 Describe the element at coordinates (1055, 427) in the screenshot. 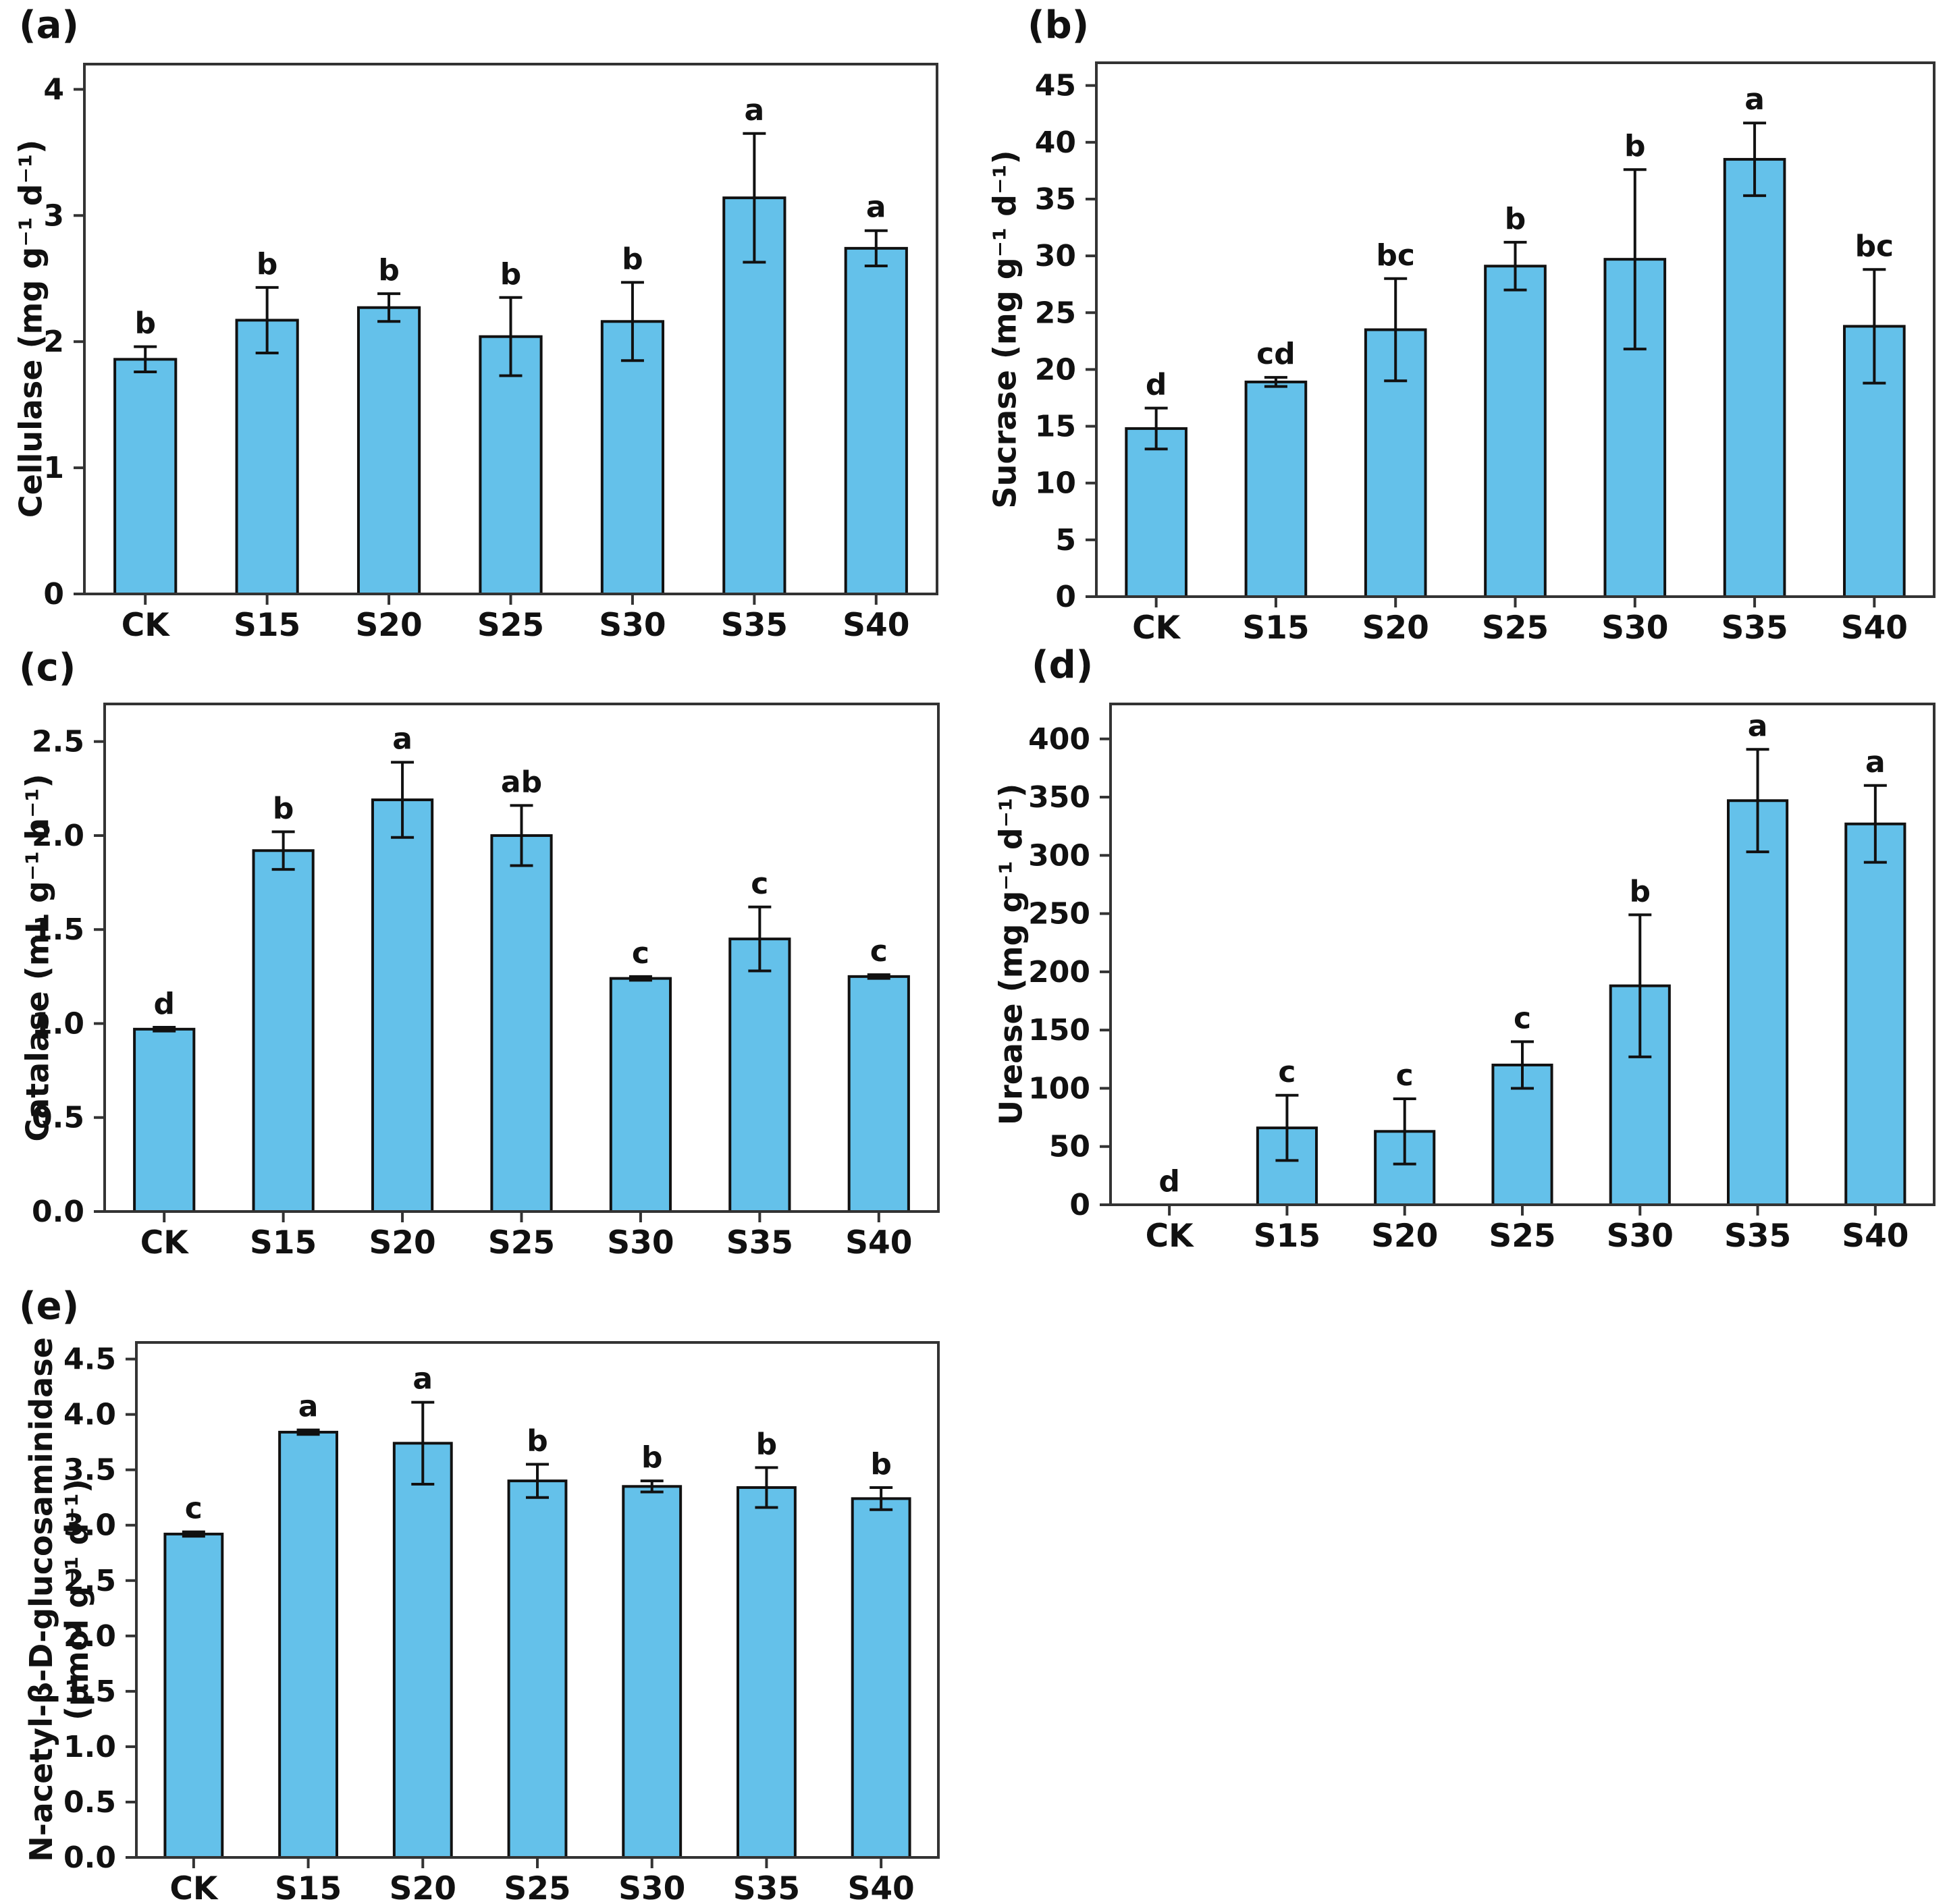

I see `y-tick-label: 15` at that location.